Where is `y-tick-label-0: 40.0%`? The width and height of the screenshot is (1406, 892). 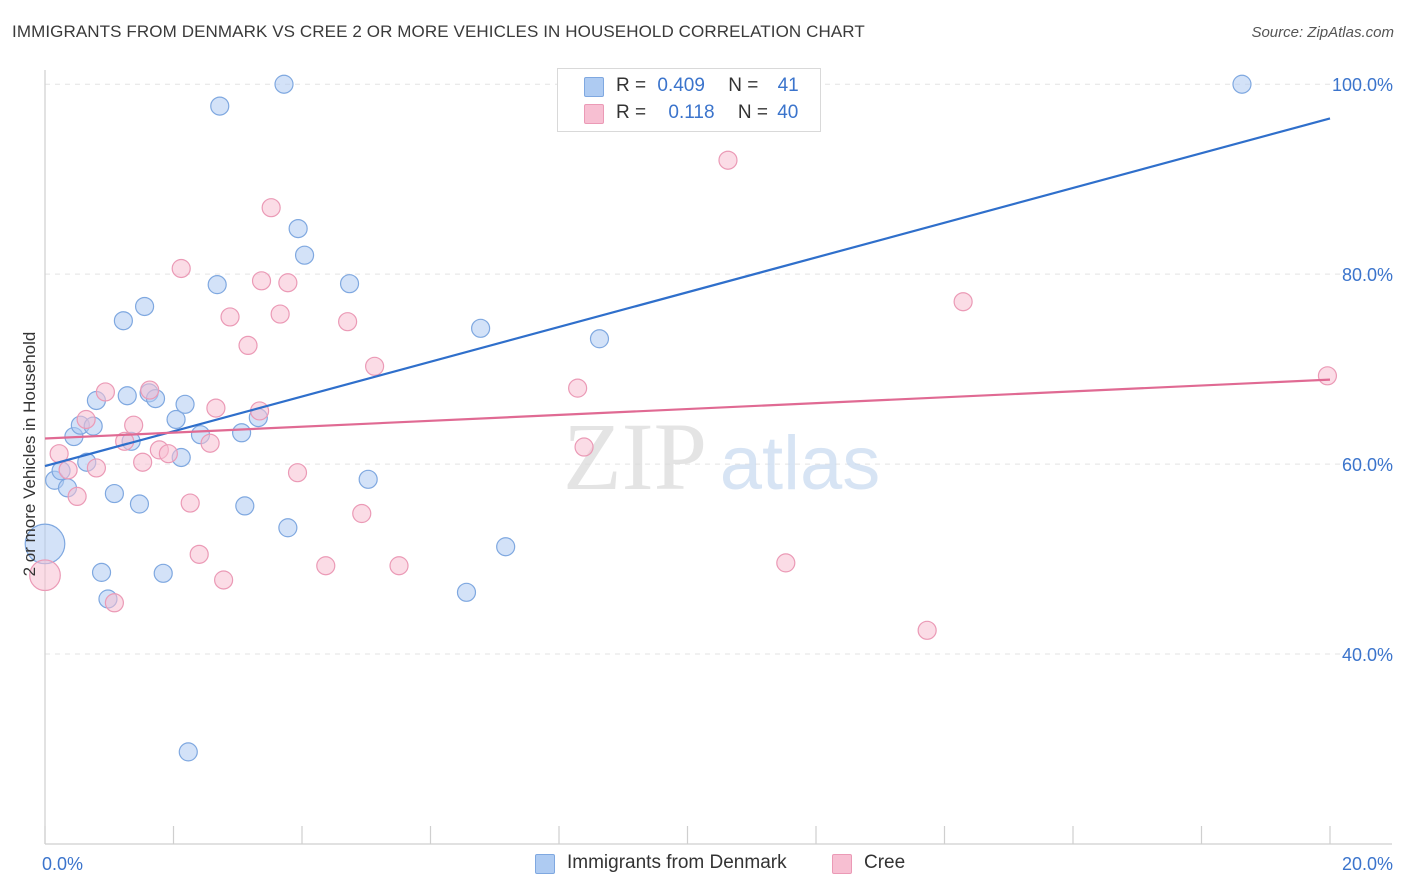 y-tick-label-0: 40.0% is located at coordinates (1367, 655).